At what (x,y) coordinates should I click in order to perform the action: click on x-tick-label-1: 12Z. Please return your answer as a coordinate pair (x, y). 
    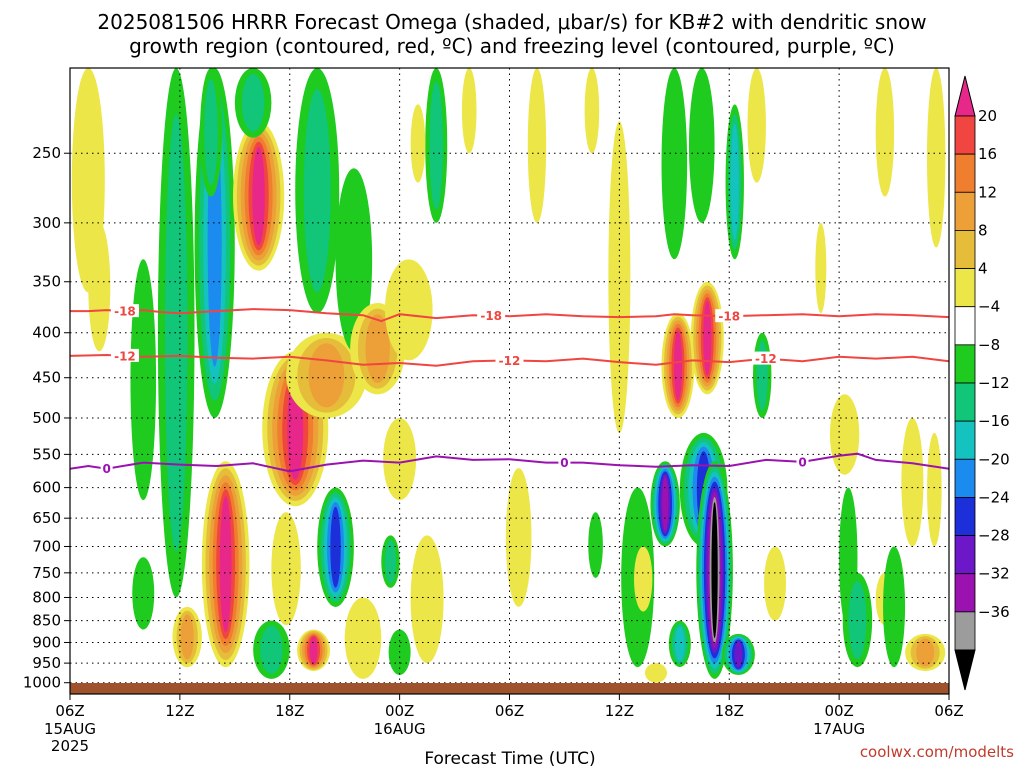
    Looking at the image, I should click on (179, 711).